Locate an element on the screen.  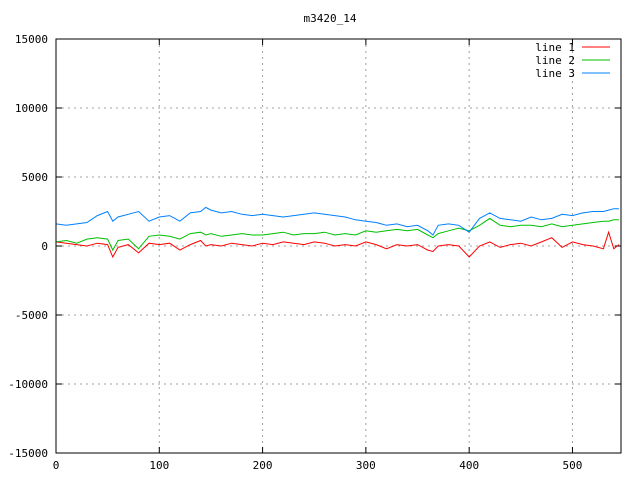
chart-title: m3420_14 is located at coordinates (330, 18).